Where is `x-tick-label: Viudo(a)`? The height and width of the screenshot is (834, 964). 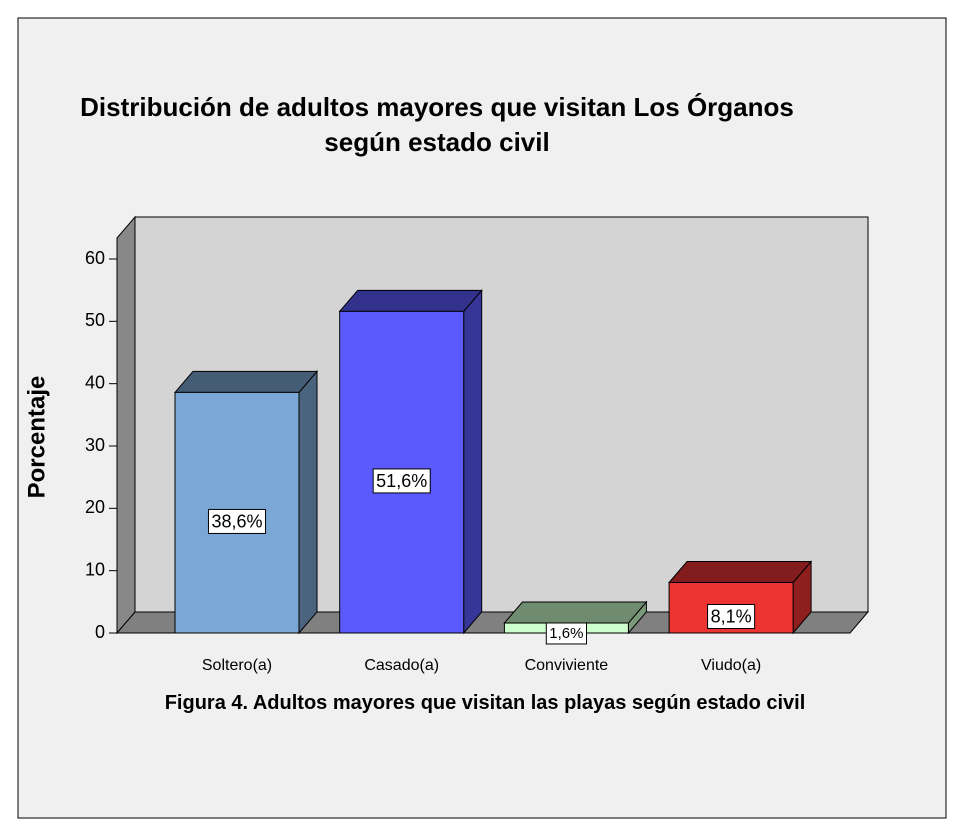
x-tick-label: Viudo(a) is located at coordinates (731, 665).